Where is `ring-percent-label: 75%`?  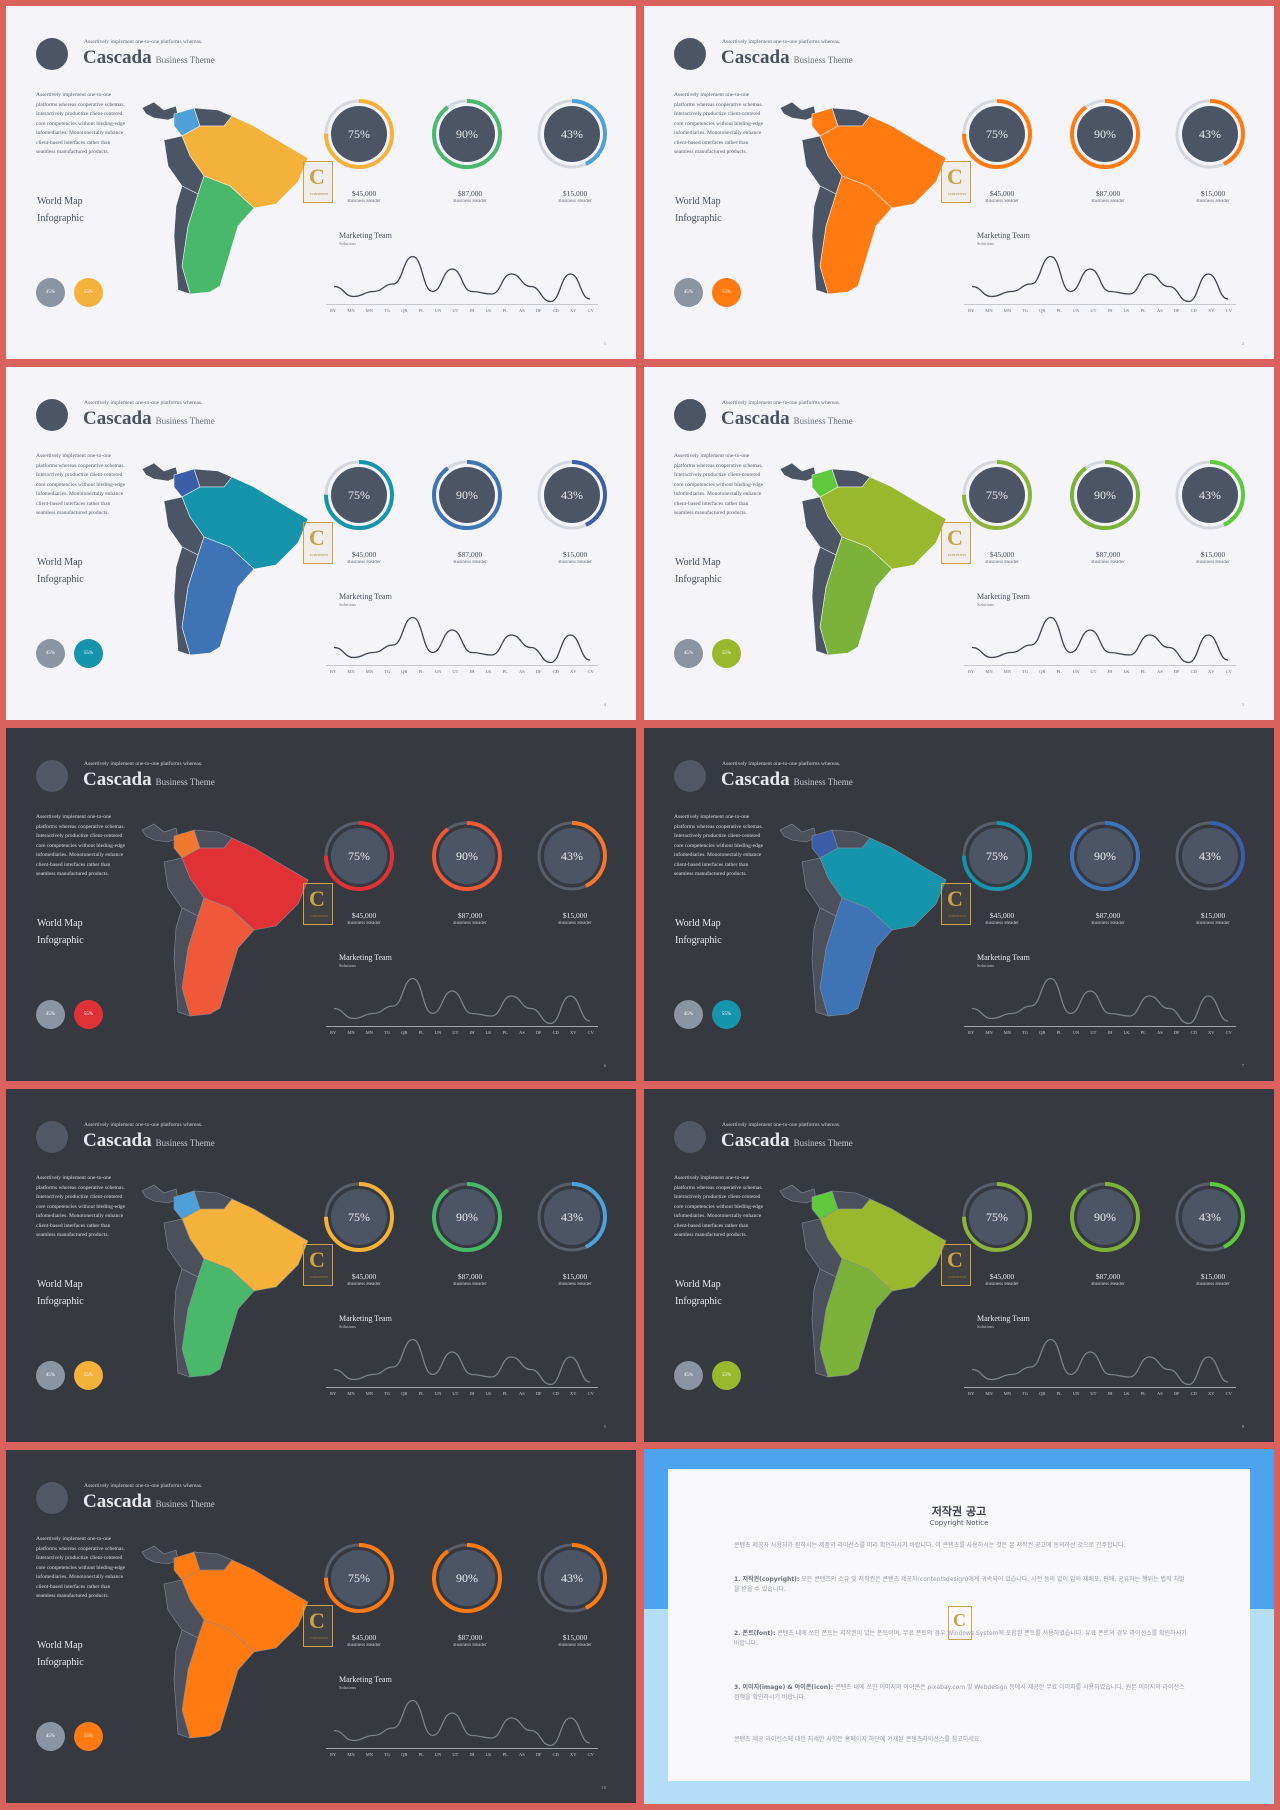
ring-percent-label: 75% is located at coordinates (359, 855).